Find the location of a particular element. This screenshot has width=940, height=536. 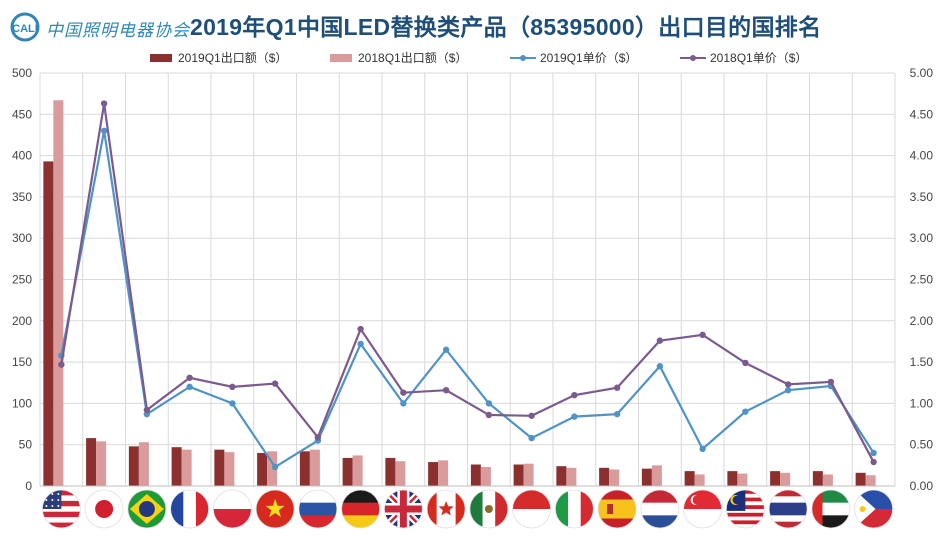

y-right-tick-label: 4.00 is located at coordinates (922, 156).